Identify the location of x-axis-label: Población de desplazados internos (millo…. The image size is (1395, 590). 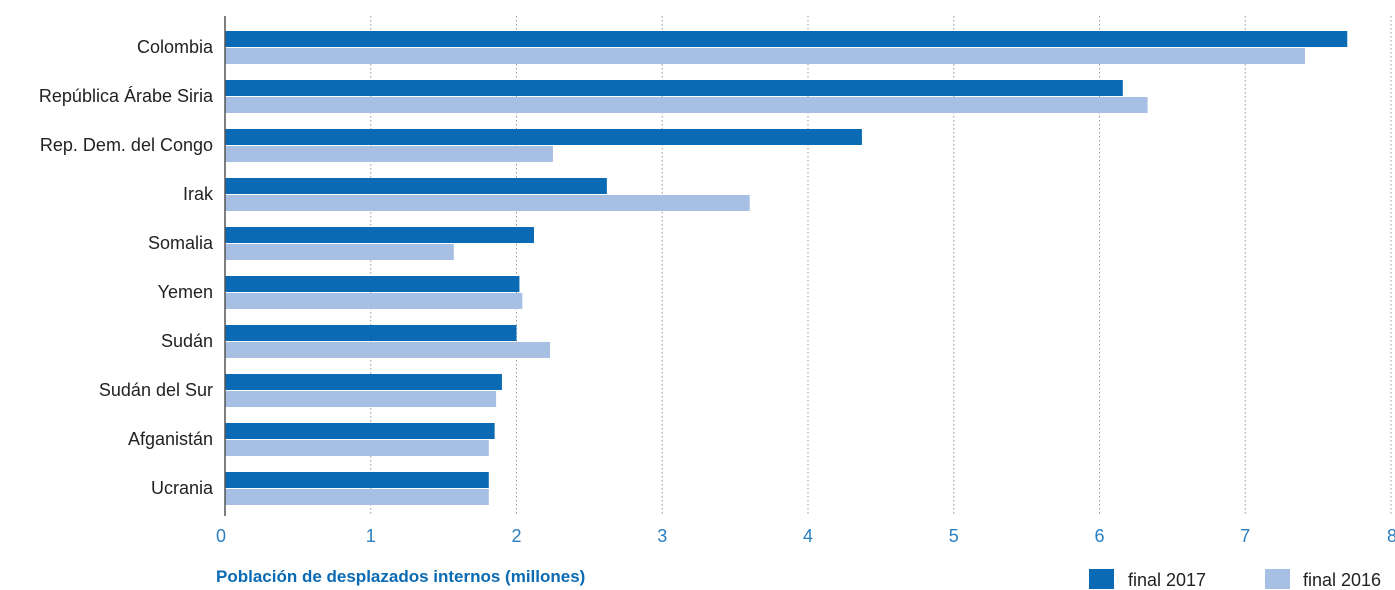
(400, 576).